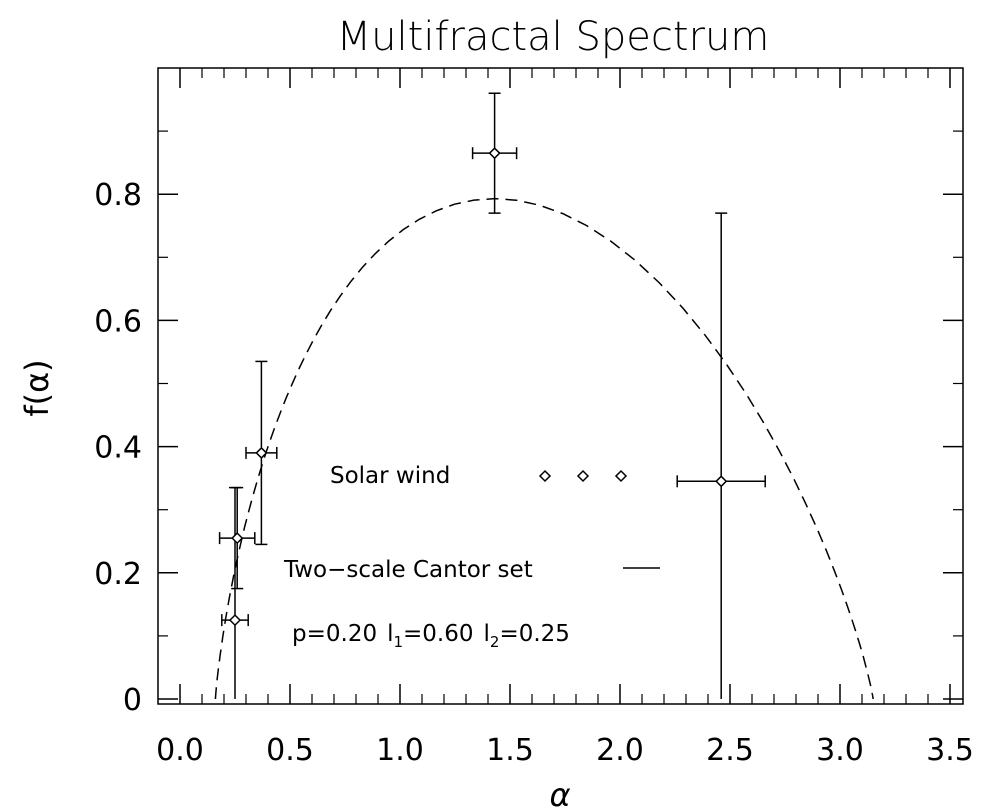 The height and width of the screenshot is (812, 985). What do you see at coordinates (620, 750) in the screenshot?
I see `x-tick-label: 2.0` at bounding box center [620, 750].